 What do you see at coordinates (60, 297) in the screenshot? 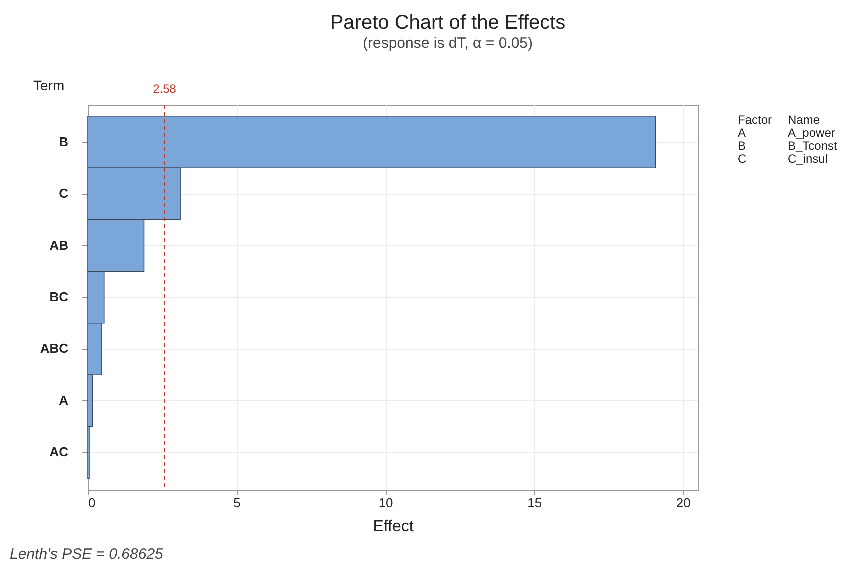
I see `y-tick-label: BC` at bounding box center [60, 297].